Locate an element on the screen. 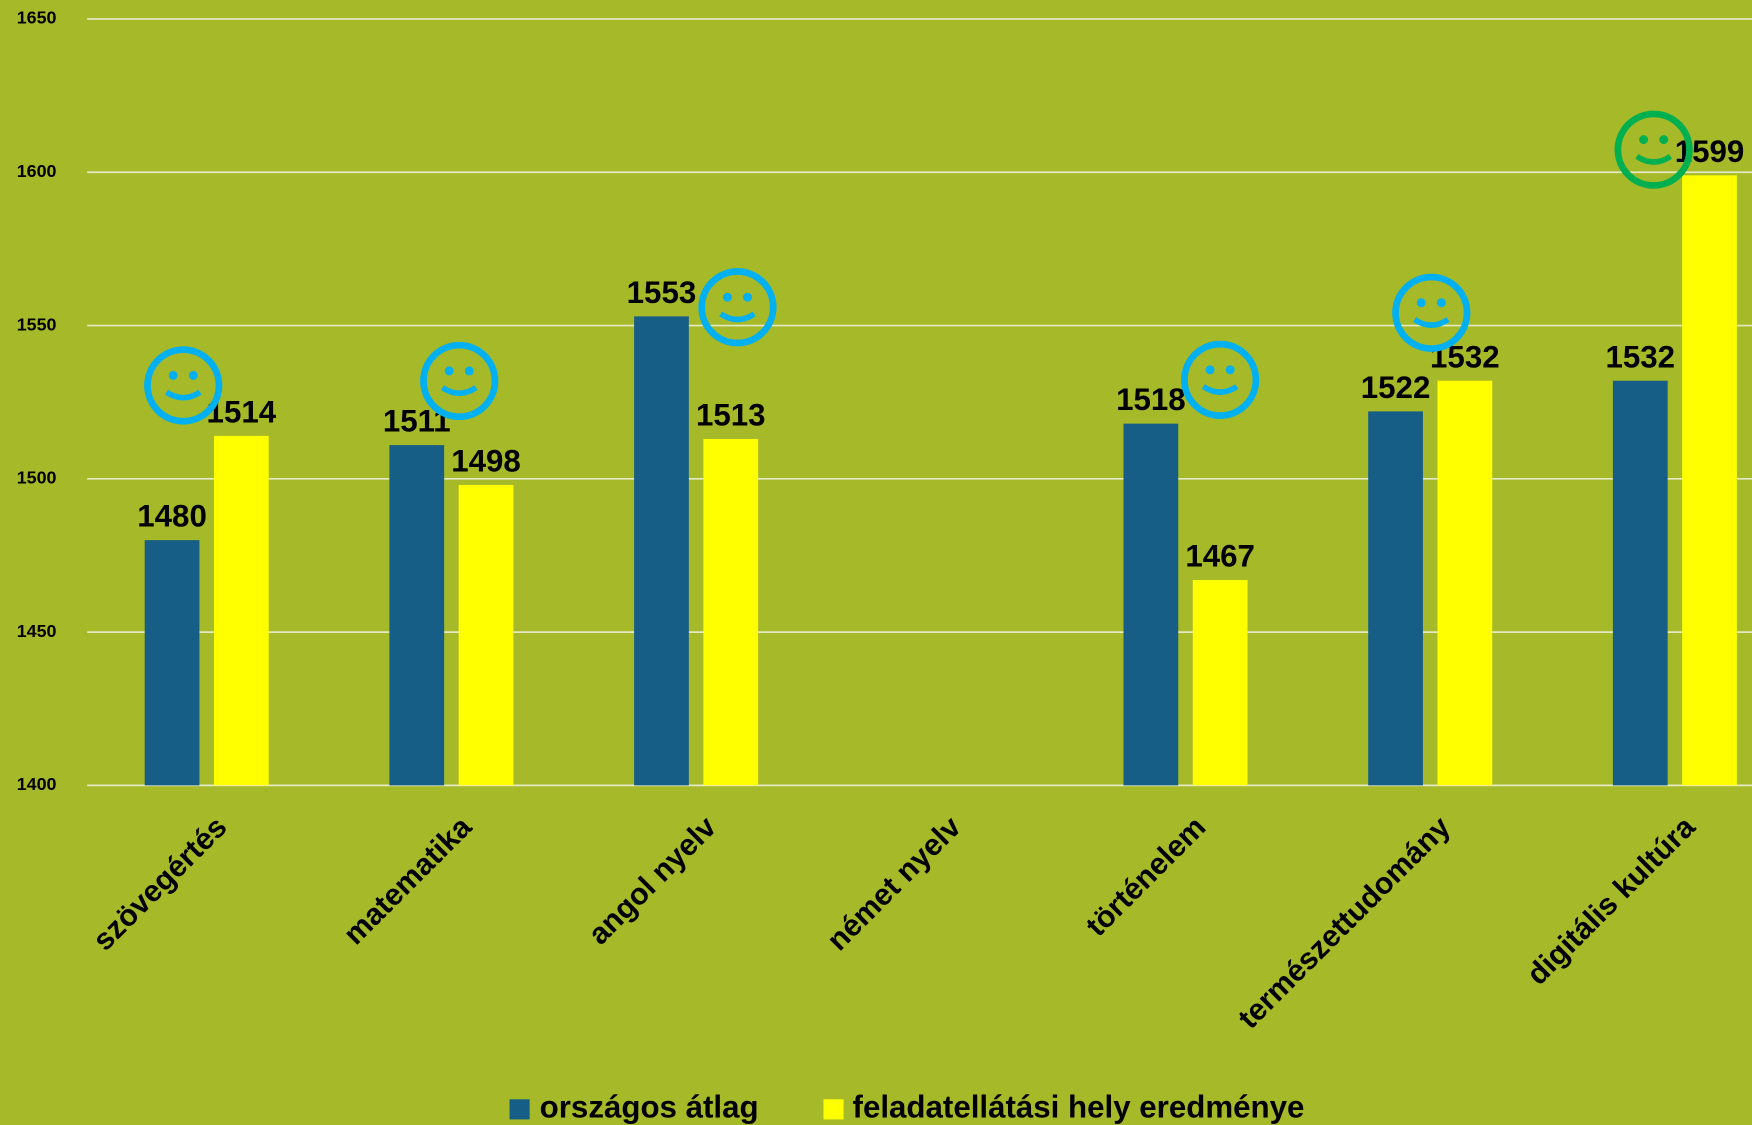  data-label: 1532 is located at coordinates (1640, 356).